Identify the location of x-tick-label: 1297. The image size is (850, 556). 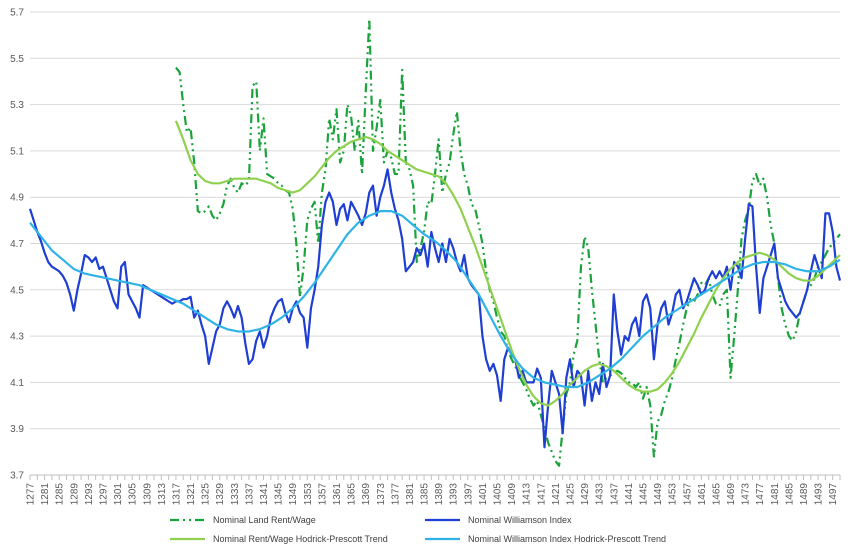
(103, 494).